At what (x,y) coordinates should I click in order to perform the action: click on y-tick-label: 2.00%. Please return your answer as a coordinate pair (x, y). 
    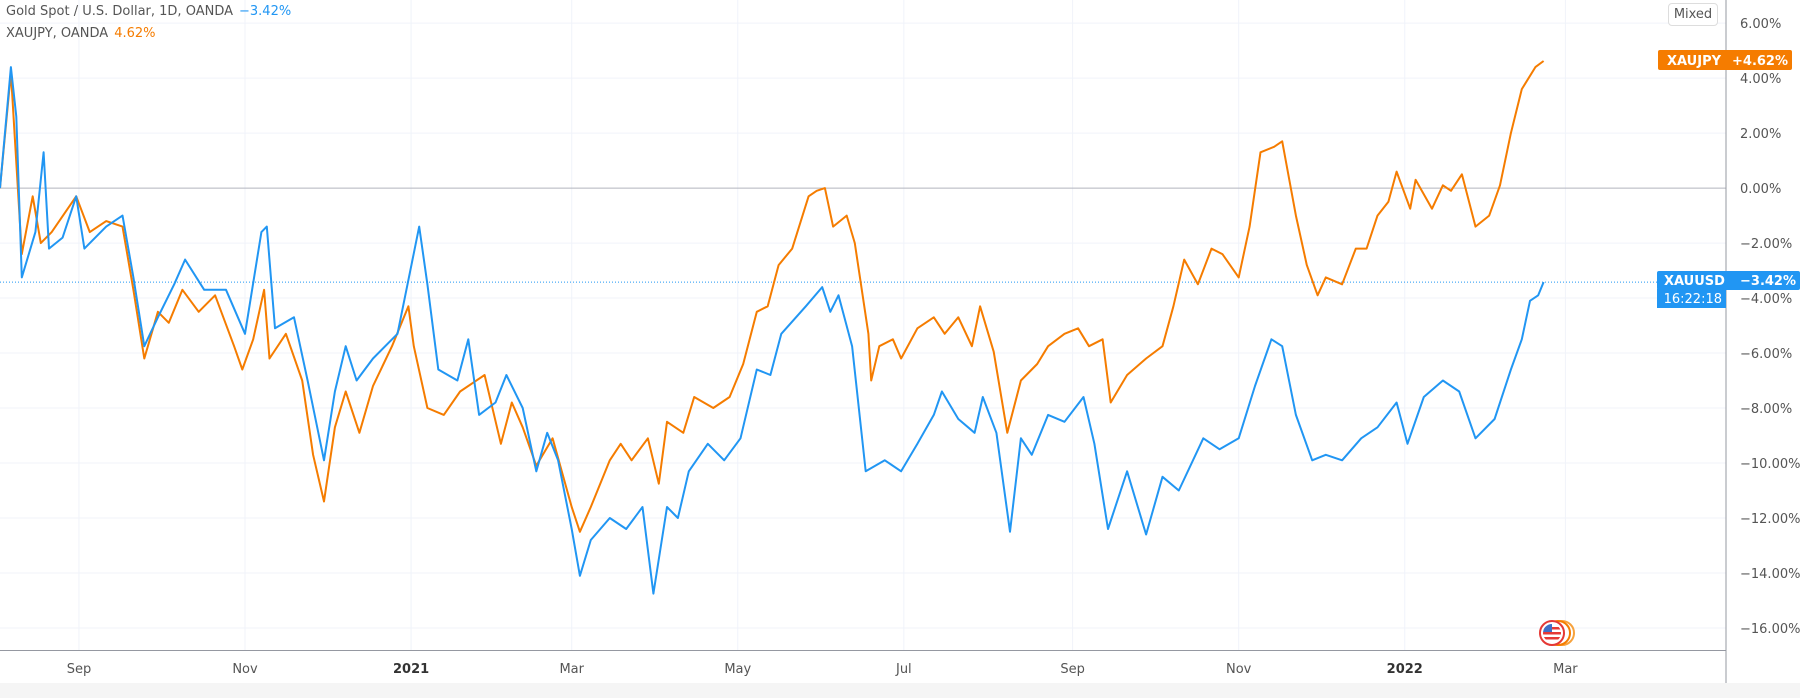
    Looking at the image, I should click on (1760, 134).